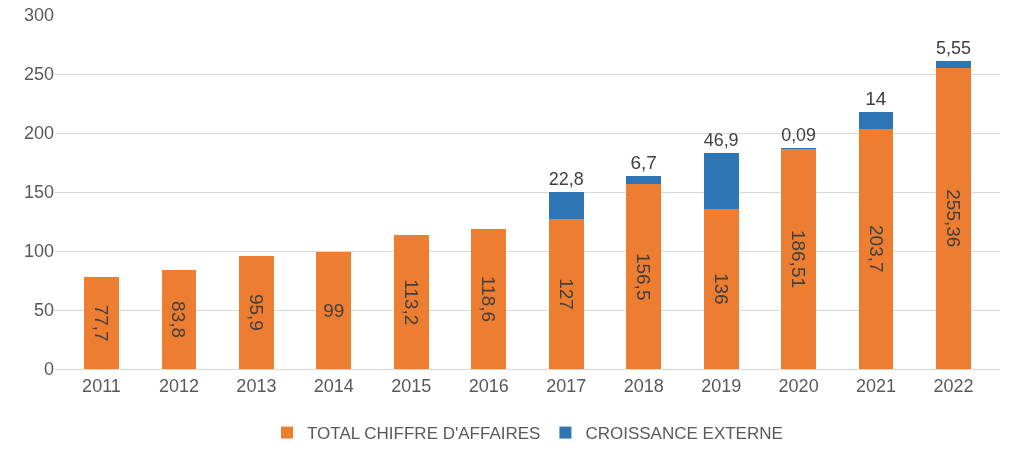 This screenshot has width=1015, height=463. I want to click on y-tick-label: 250, so click(38, 74).